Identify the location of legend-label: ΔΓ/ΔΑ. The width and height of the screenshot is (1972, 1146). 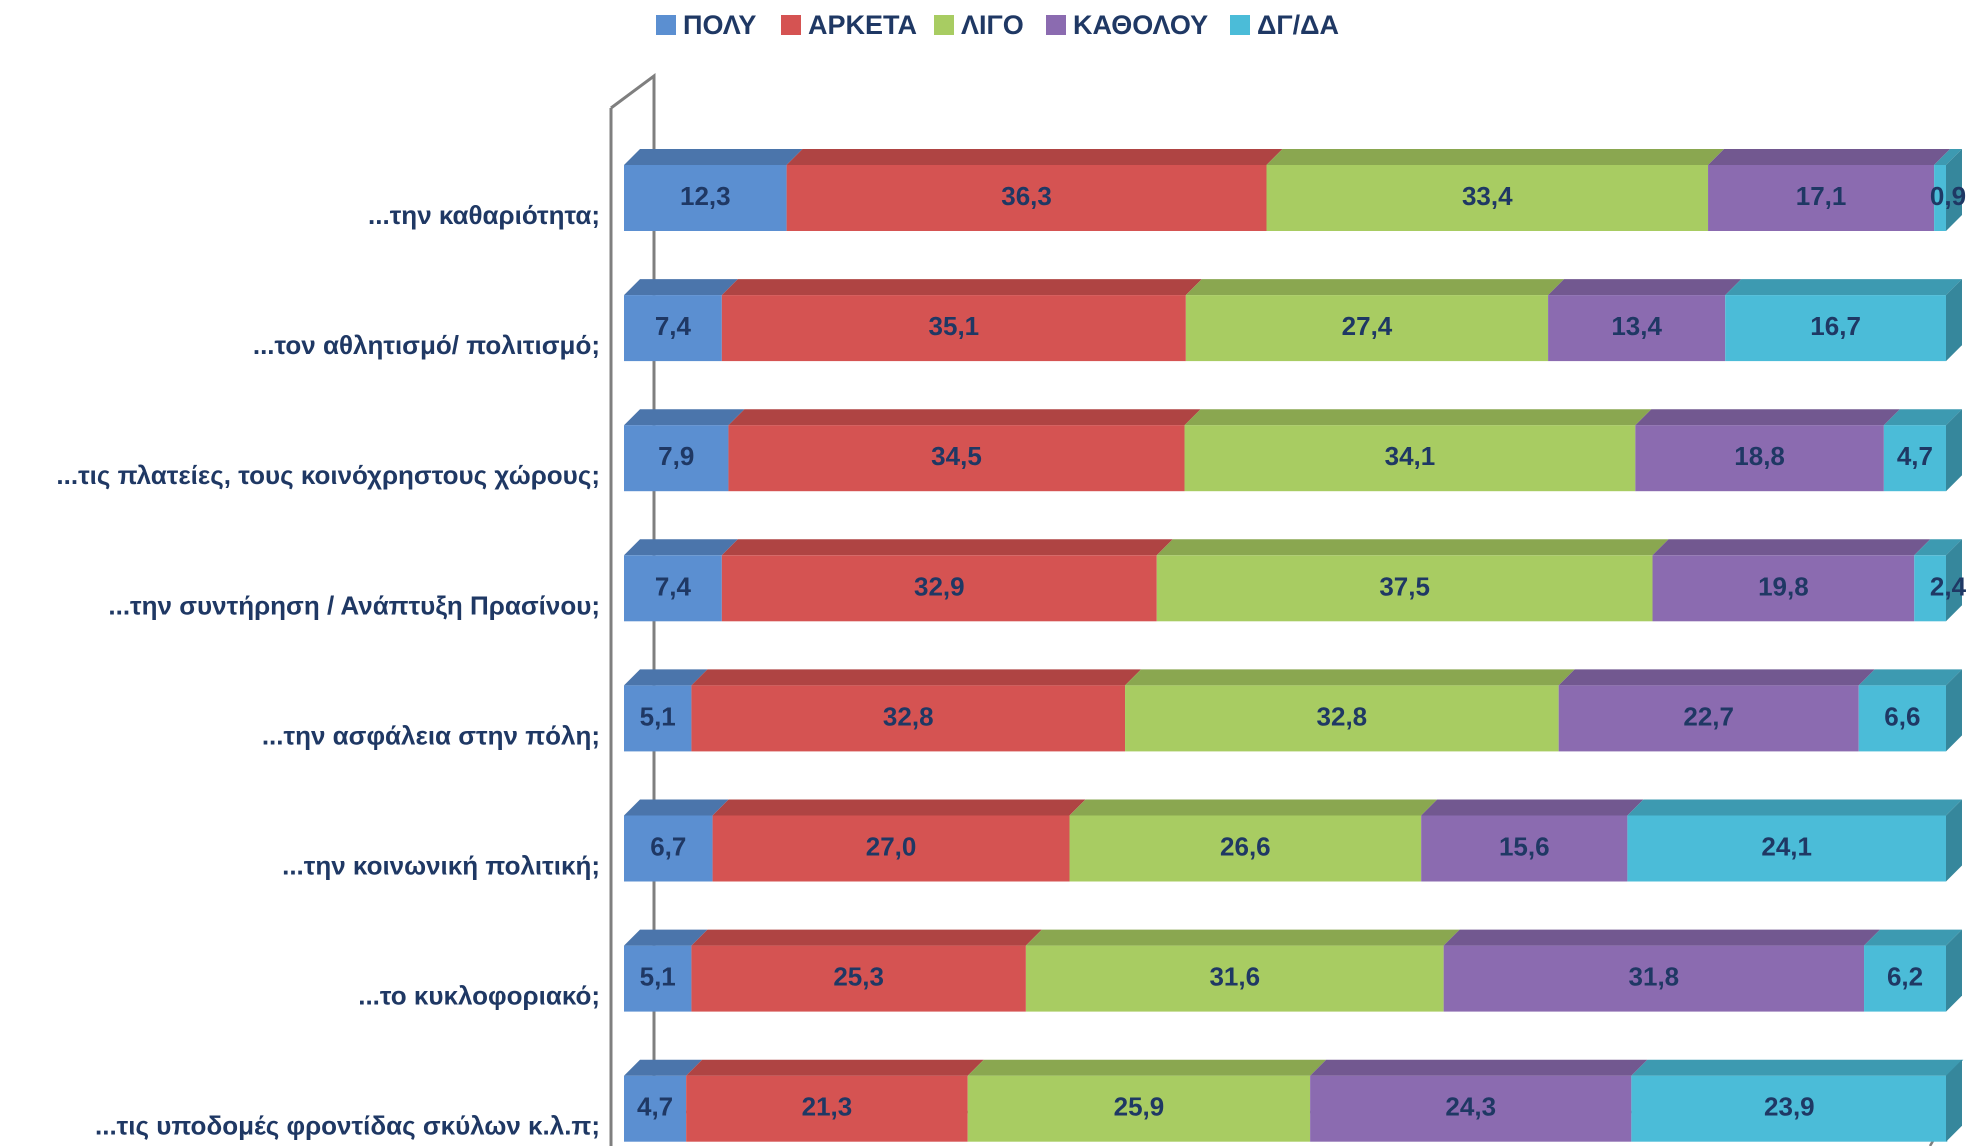
(1298, 25).